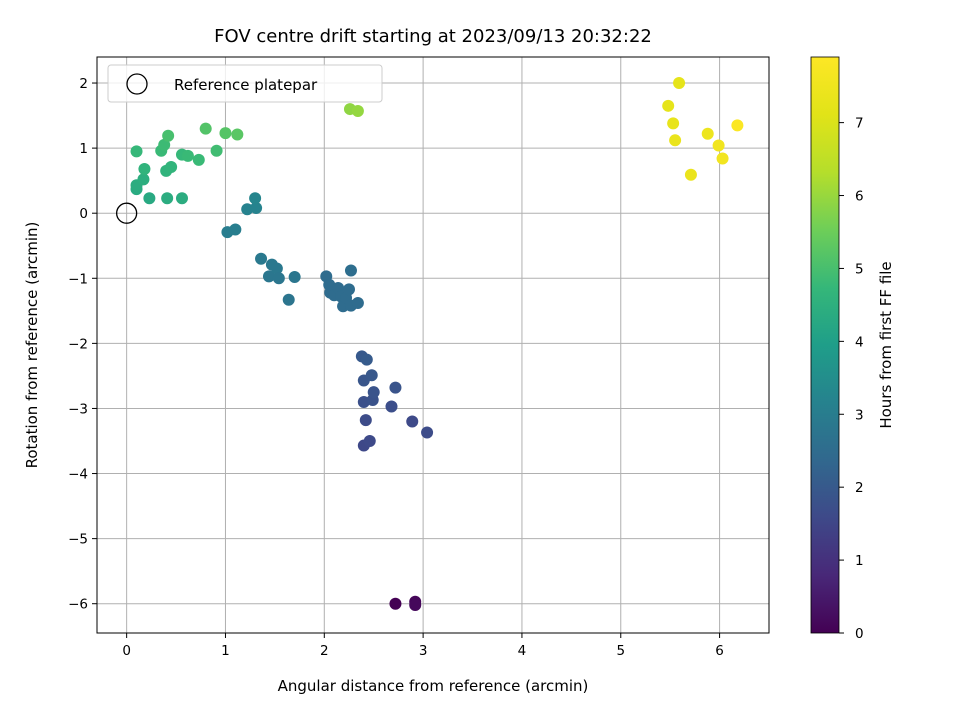  I want to click on colorbar: 0 1 2 3 4 5 6 7 Hours from first FF file, so click(852, 349).